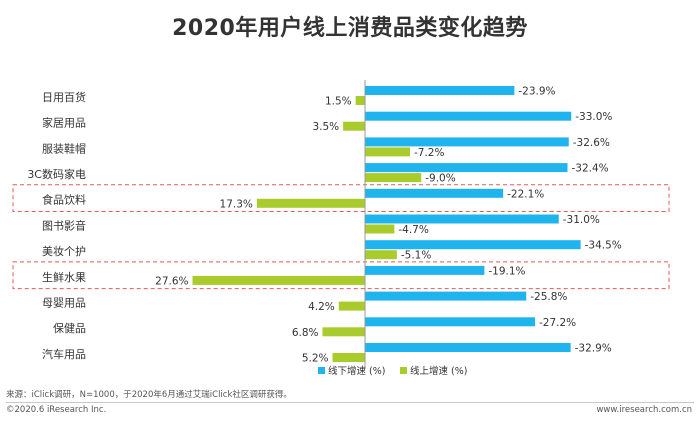  I want to click on offline-value-label-7: -19.1%, so click(506, 271).